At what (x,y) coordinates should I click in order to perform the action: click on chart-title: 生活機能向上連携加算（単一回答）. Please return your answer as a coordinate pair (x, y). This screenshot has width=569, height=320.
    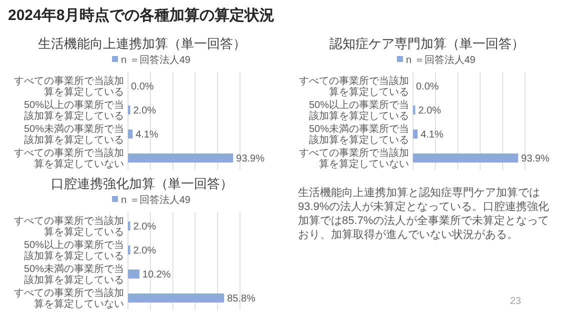
    Looking at the image, I should click on (142, 43).